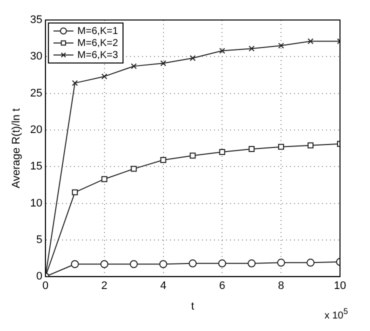 The height and width of the screenshot is (331, 370). What do you see at coordinates (39, 240) in the screenshot?
I see `y-tick-label: 5` at bounding box center [39, 240].